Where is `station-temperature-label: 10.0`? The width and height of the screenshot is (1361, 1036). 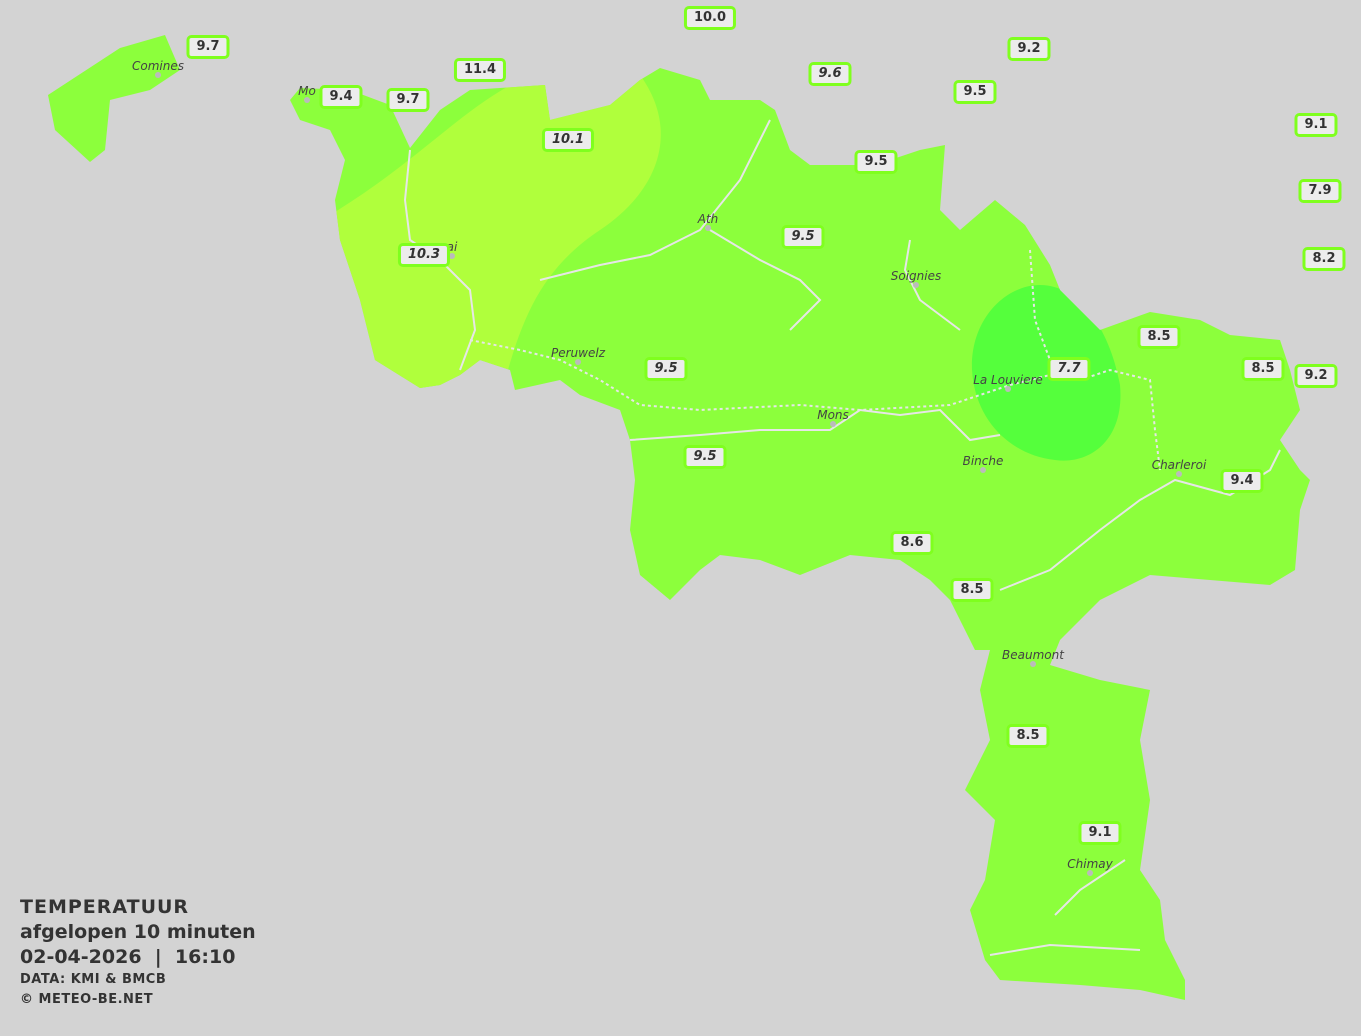 station-temperature-label: 10.0 is located at coordinates (710, 18).